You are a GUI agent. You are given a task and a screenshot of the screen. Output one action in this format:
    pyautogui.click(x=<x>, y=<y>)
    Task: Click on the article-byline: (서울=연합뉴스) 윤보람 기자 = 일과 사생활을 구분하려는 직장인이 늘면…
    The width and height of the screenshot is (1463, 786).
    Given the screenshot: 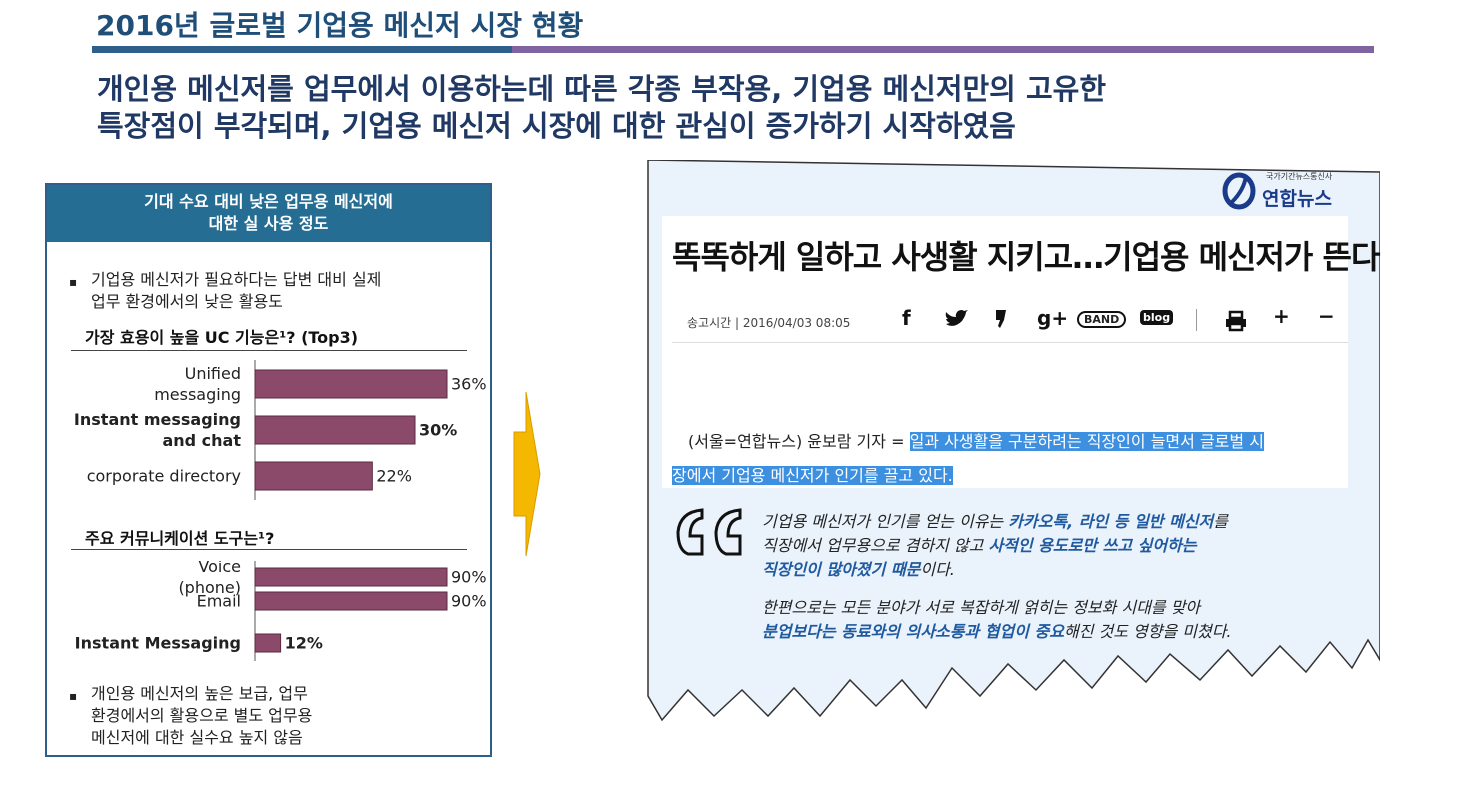 What is the action you would take?
    pyautogui.click(x=1010, y=459)
    